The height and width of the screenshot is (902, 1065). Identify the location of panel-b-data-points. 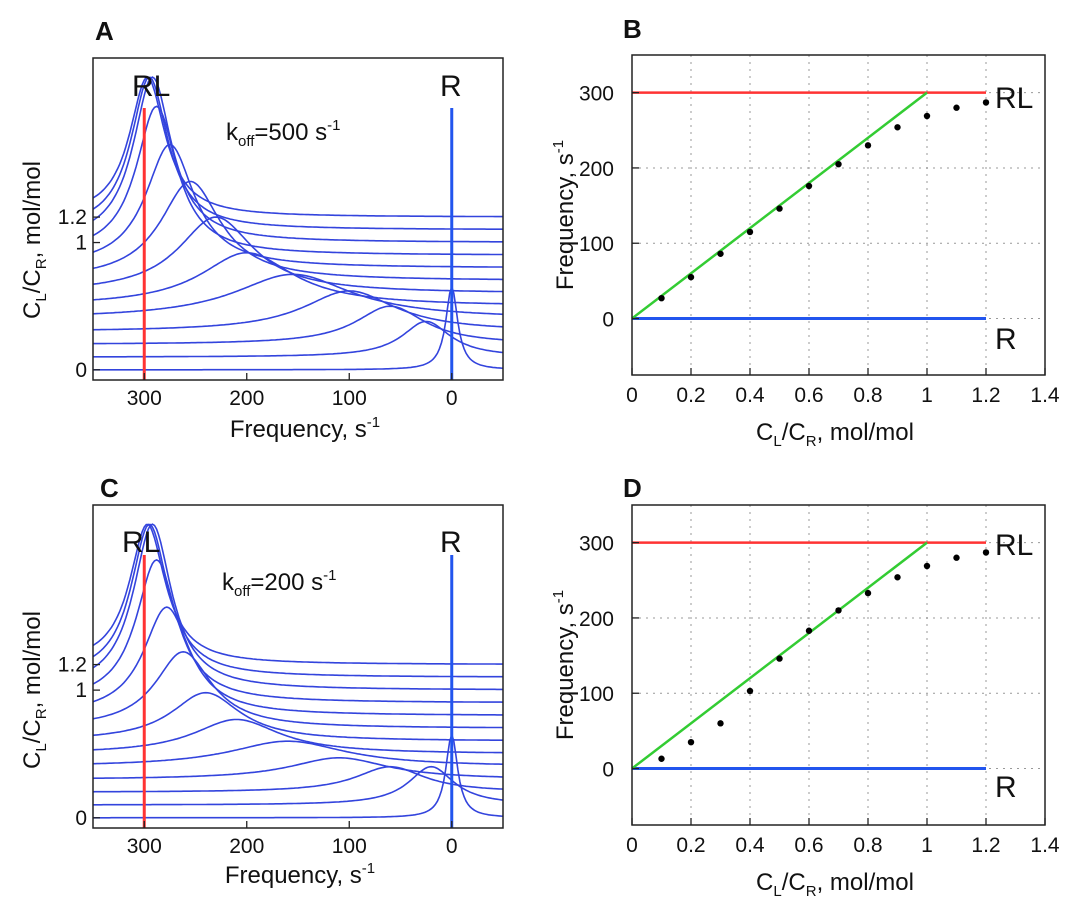
(824, 200).